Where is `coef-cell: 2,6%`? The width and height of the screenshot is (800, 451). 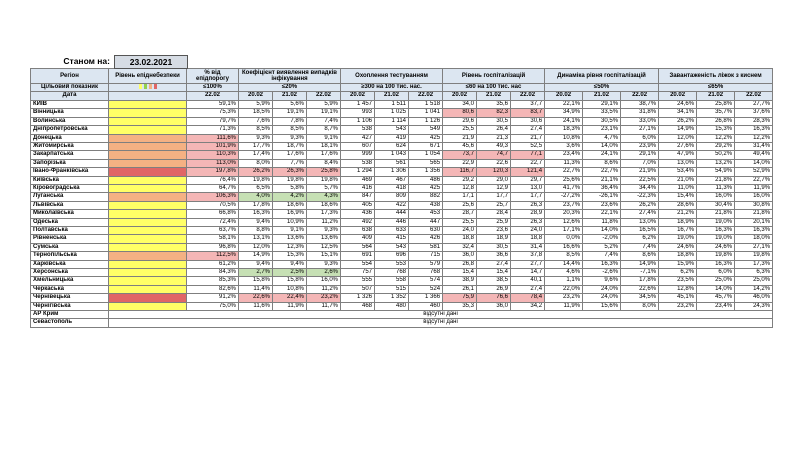
coef-cell: 2,6% is located at coordinates (323, 272).